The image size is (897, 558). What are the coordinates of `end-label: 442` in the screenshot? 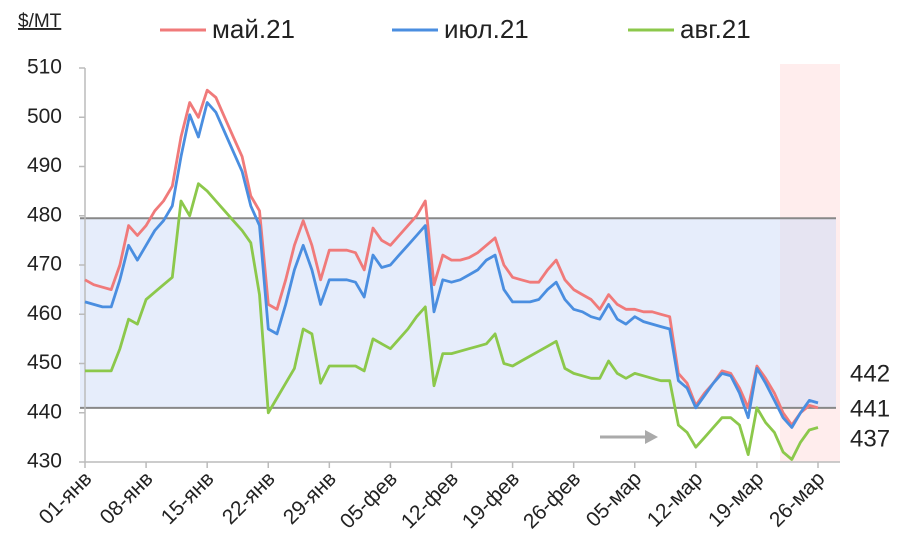 It's located at (870, 373).